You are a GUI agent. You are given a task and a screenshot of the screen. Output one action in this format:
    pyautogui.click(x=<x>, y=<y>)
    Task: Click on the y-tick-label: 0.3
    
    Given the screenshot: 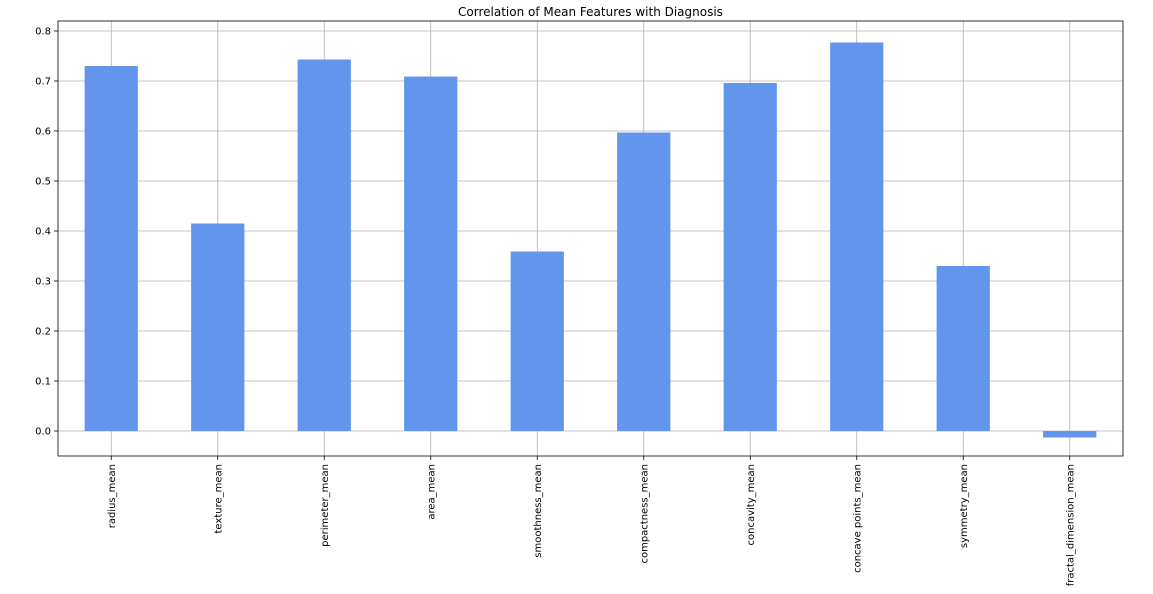 What is the action you would take?
    pyautogui.click(x=43, y=282)
    